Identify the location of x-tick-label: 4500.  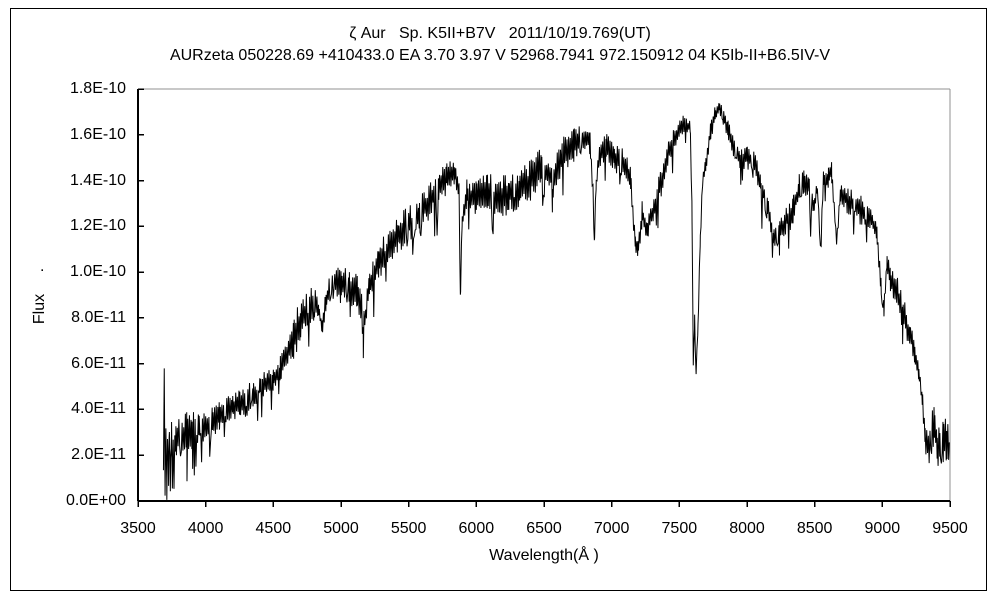
(273, 528).